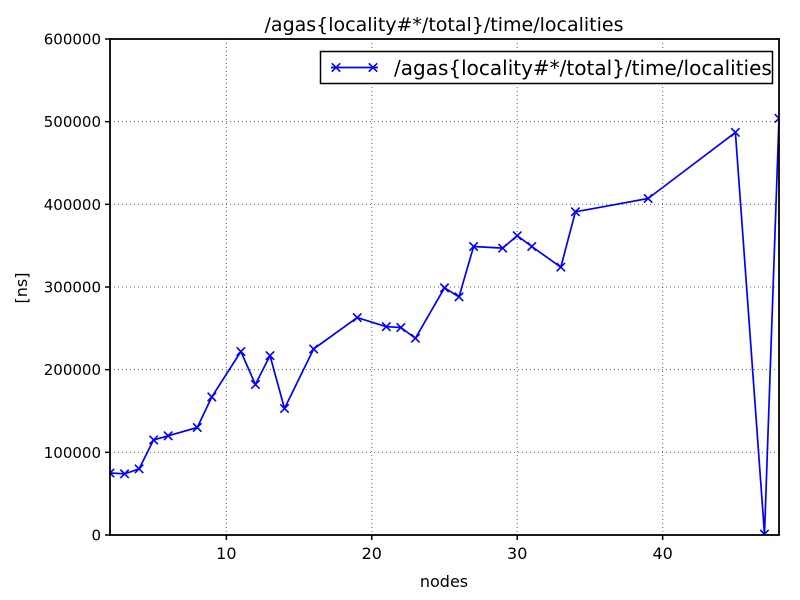 The width and height of the screenshot is (800, 600). What do you see at coordinates (444, 581) in the screenshot?
I see `x-axis-label: nodes` at bounding box center [444, 581].